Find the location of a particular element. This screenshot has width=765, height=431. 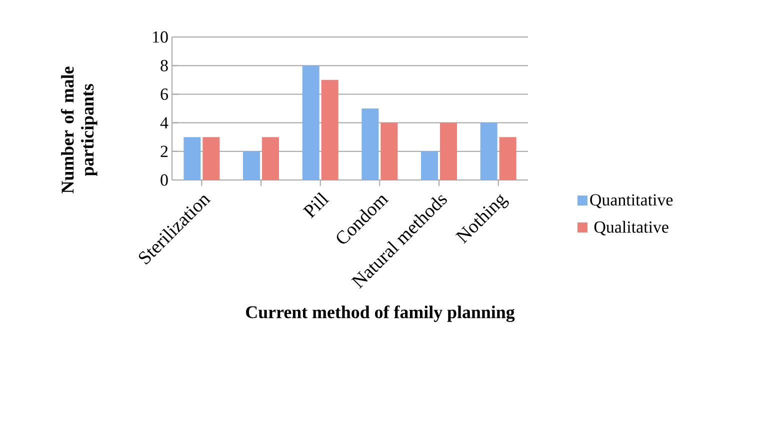

y-axis-title: Number of male participants is located at coordinates (79, 130).